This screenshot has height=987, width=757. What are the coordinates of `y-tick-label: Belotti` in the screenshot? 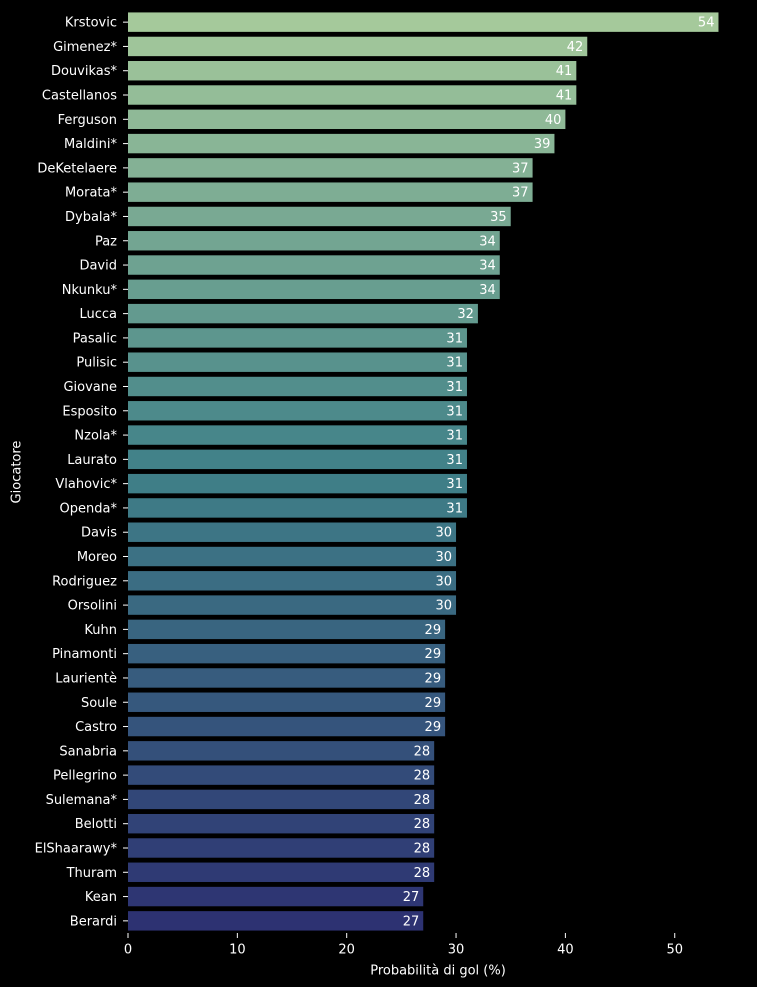 It's located at (96, 824).